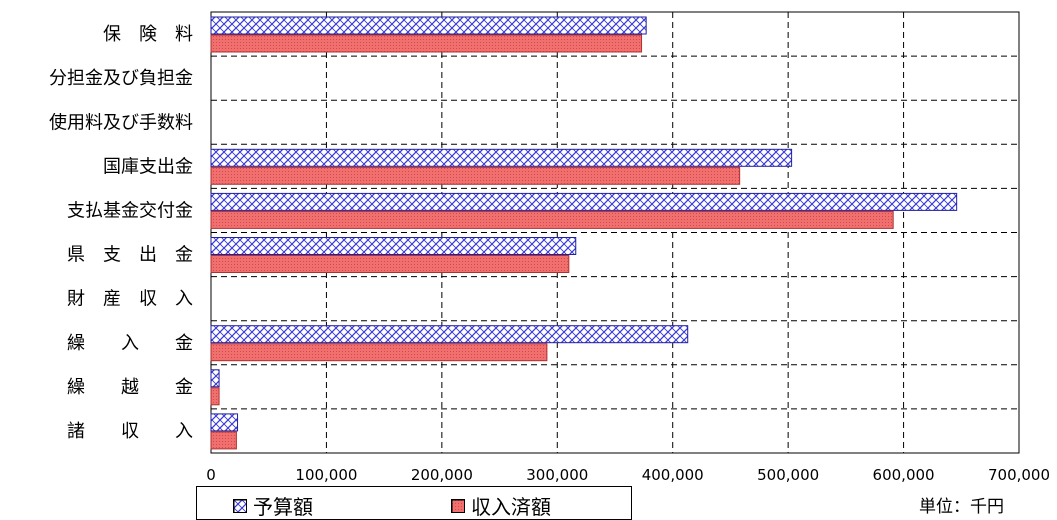  I want to click on x-tick-label: 400,000, so click(673, 475).